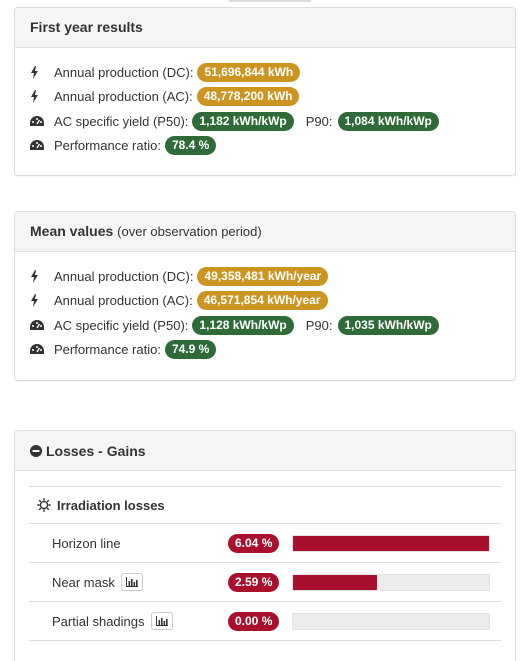  I want to click on losses-gains-heading: Losses - Gains, so click(265, 451).